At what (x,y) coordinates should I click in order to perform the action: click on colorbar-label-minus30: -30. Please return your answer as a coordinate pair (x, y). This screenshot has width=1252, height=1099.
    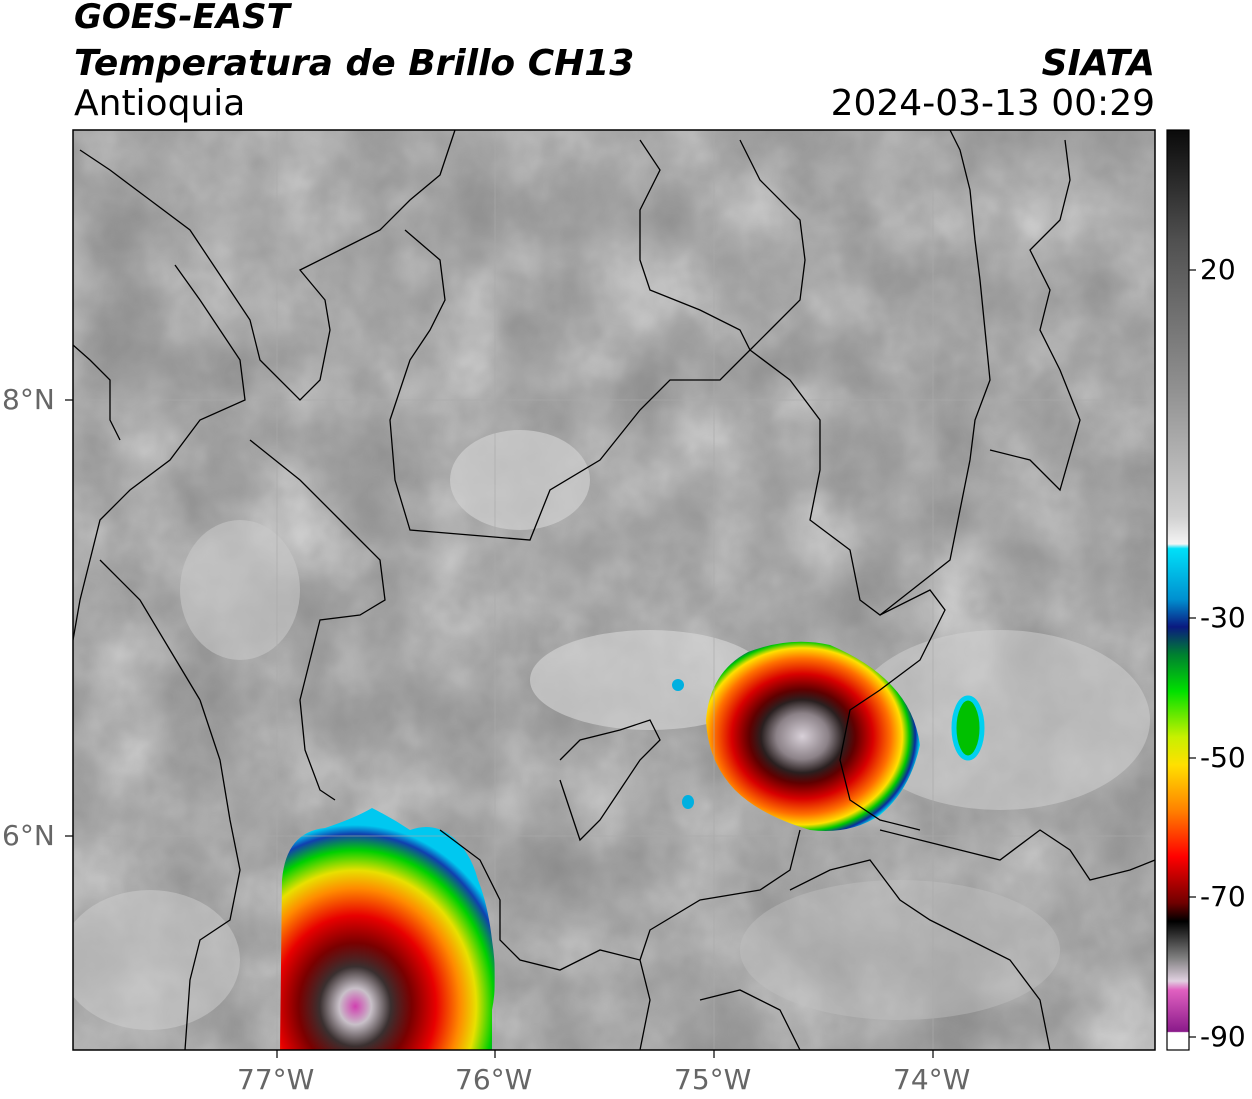
    Looking at the image, I should click on (1223, 617).